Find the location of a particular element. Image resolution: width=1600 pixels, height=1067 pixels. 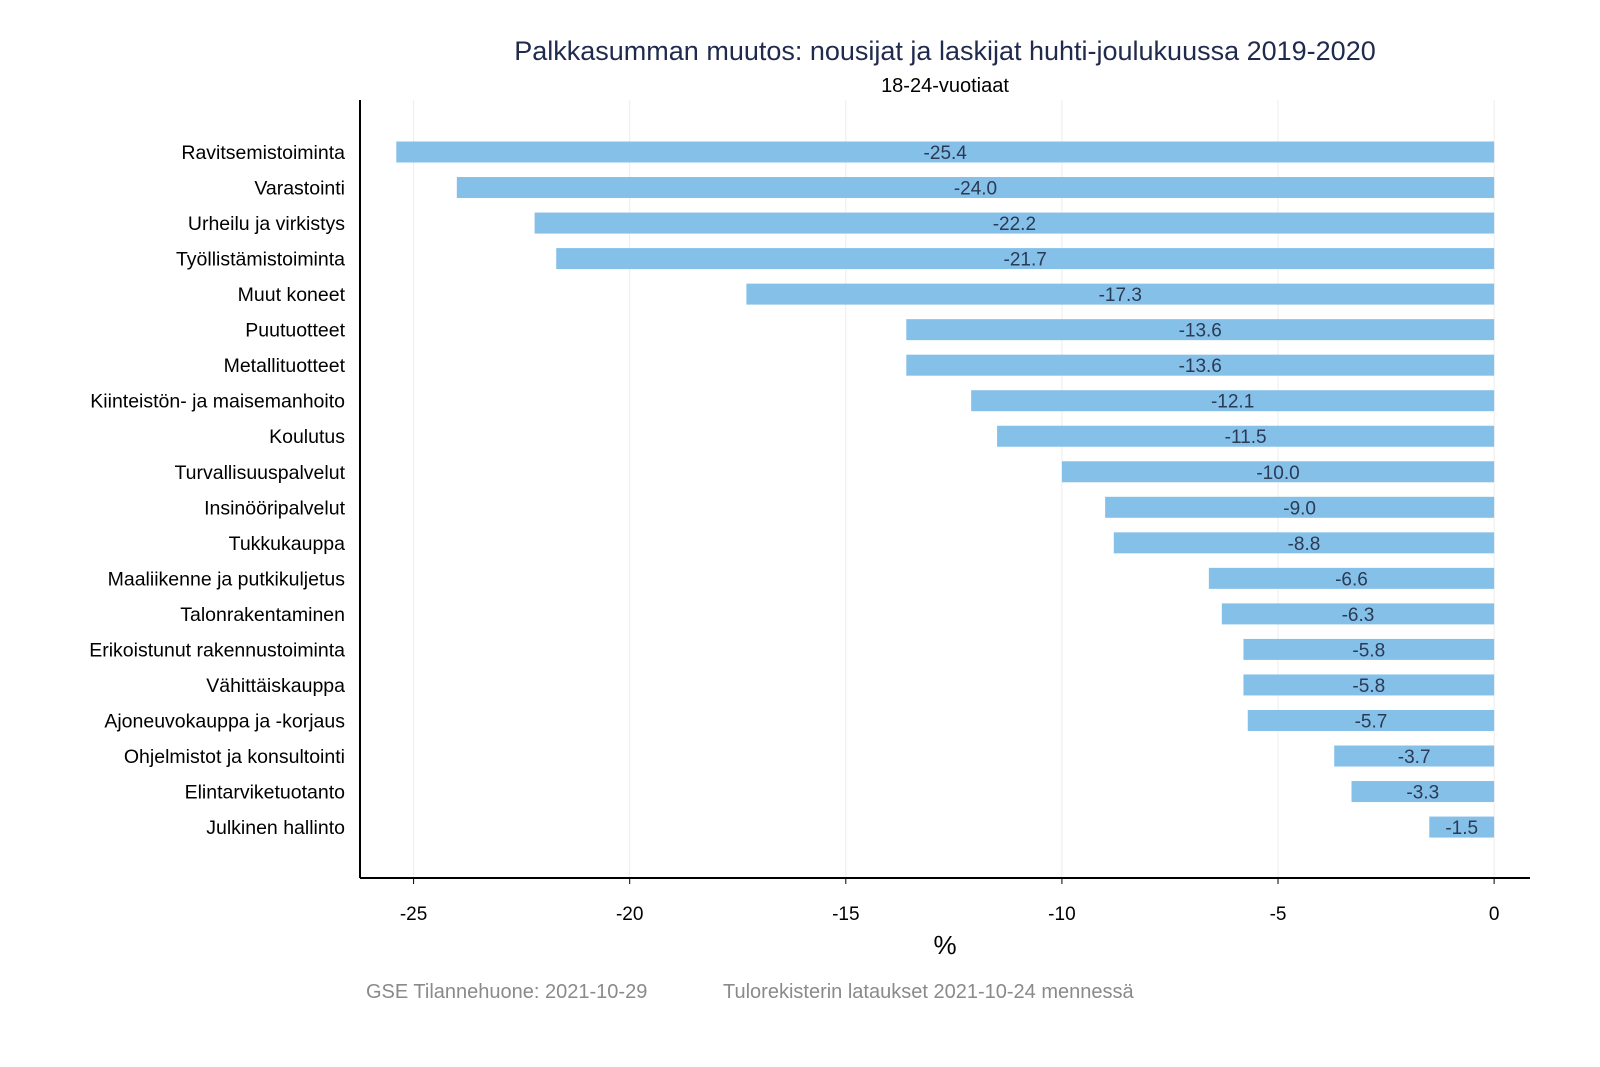

bar-value-label: -5.7 is located at coordinates (1371, 721).